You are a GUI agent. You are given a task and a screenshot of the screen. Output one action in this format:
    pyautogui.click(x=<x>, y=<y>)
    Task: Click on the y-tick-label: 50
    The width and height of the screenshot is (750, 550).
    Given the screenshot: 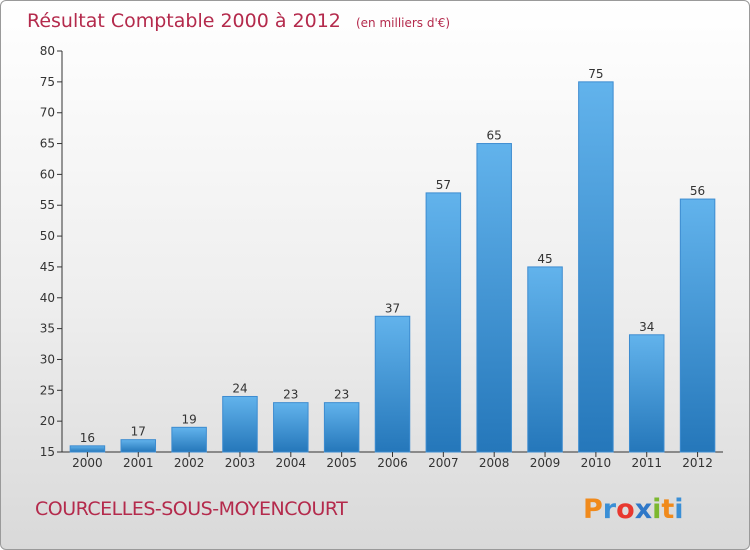 What is the action you would take?
    pyautogui.click(x=47, y=236)
    